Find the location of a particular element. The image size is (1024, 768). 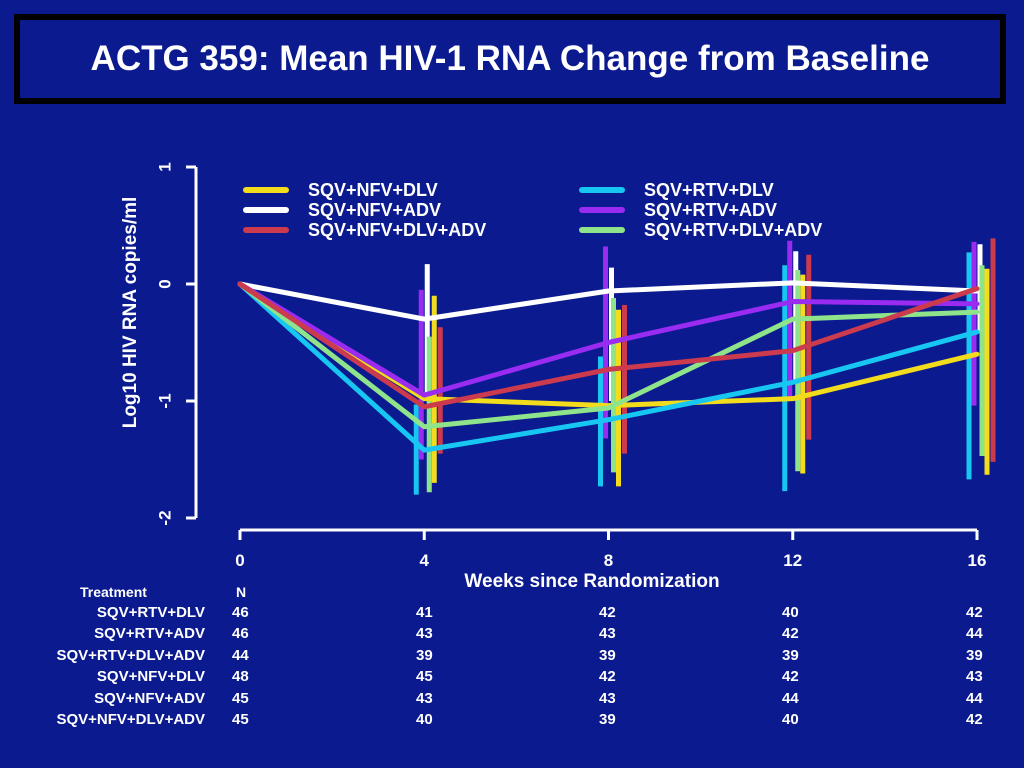

y-tick-label: -1 is located at coordinates (164, 400).